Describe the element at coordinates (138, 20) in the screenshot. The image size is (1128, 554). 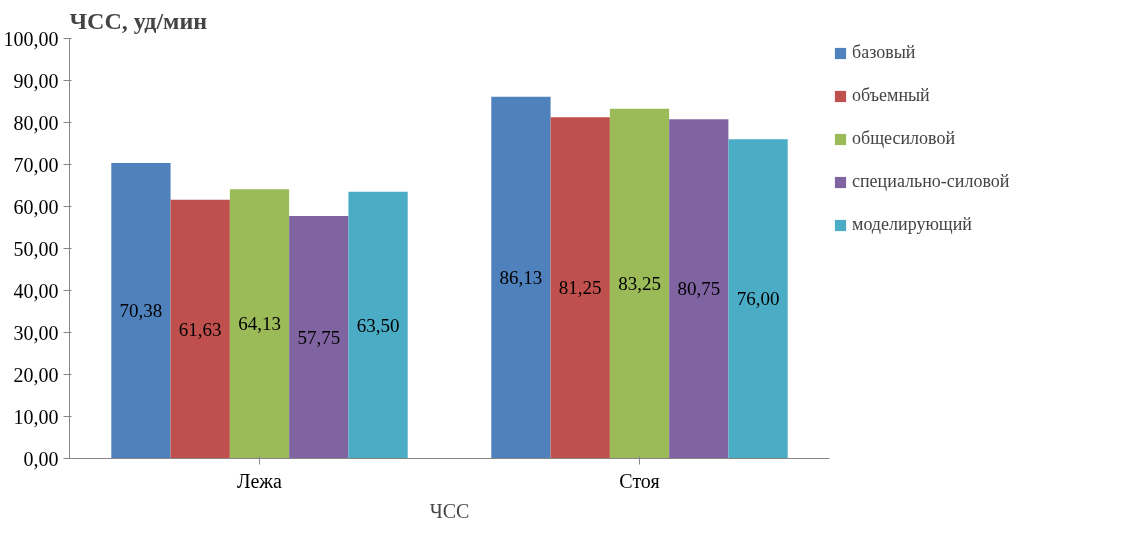
I see `chart-title: ЧСС, уд/мин` at that location.